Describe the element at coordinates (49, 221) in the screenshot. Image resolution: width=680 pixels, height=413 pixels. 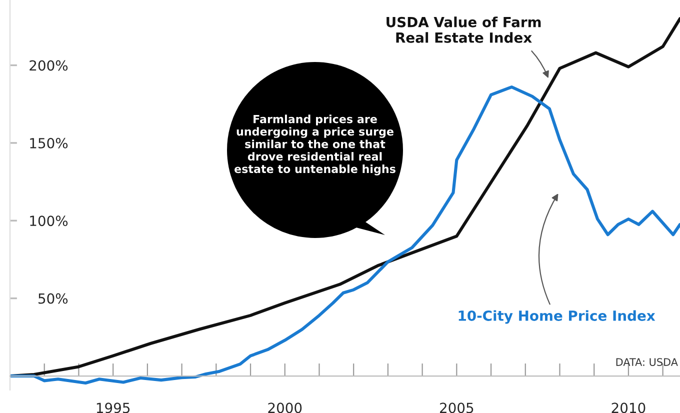
I see `y-tick-label: 100%` at that location.